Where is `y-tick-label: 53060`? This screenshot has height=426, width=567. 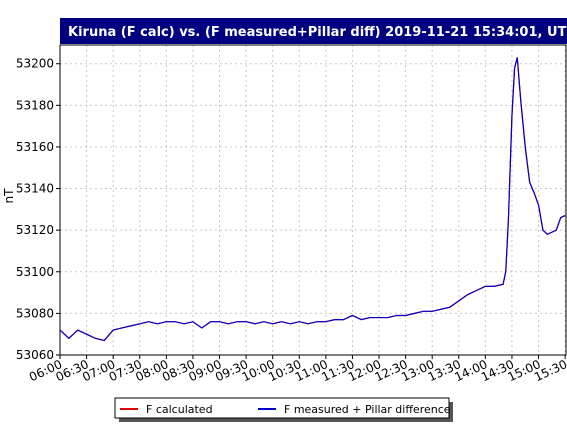
y-tick-label: 53060 is located at coordinates (35, 355).